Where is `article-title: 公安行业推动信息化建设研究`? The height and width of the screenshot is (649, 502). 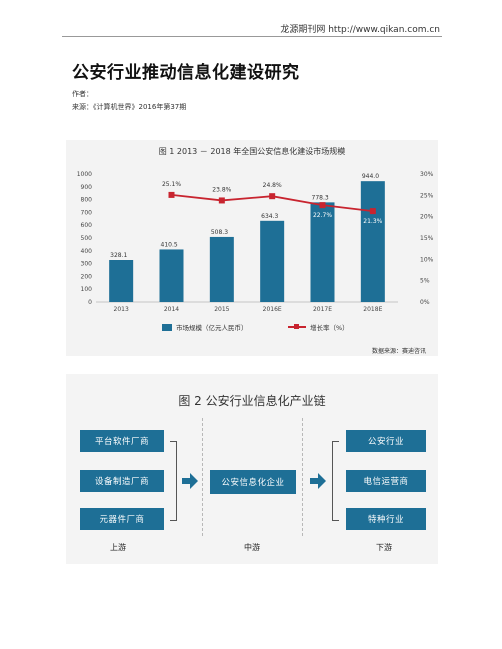 article-title: 公安行业推动信息化建设研究 is located at coordinates (186, 73).